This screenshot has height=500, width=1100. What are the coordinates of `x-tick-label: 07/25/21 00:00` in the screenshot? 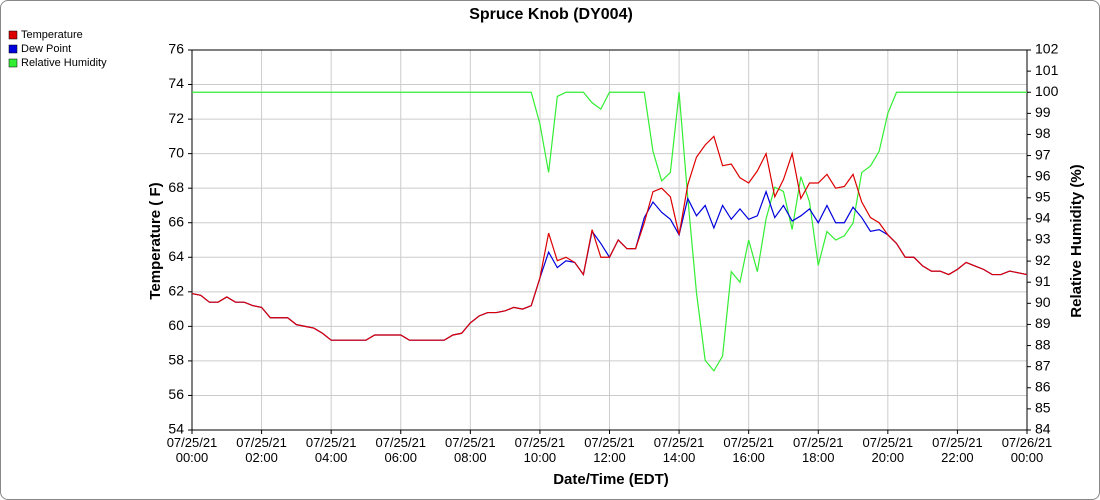 It's located at (192, 450).